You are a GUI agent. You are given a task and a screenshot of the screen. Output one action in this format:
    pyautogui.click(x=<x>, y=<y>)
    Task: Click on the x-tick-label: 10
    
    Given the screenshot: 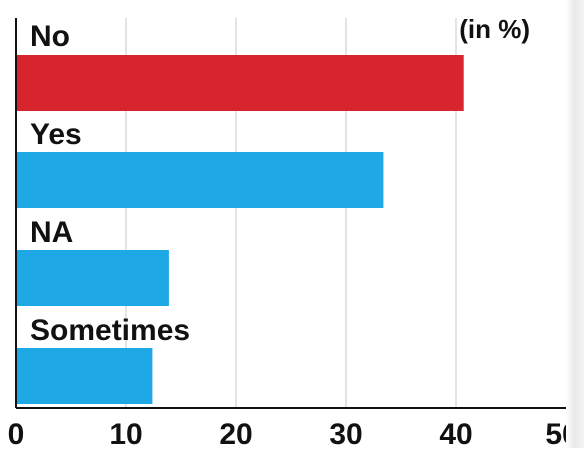 What is the action you would take?
    pyautogui.click(x=125, y=433)
    